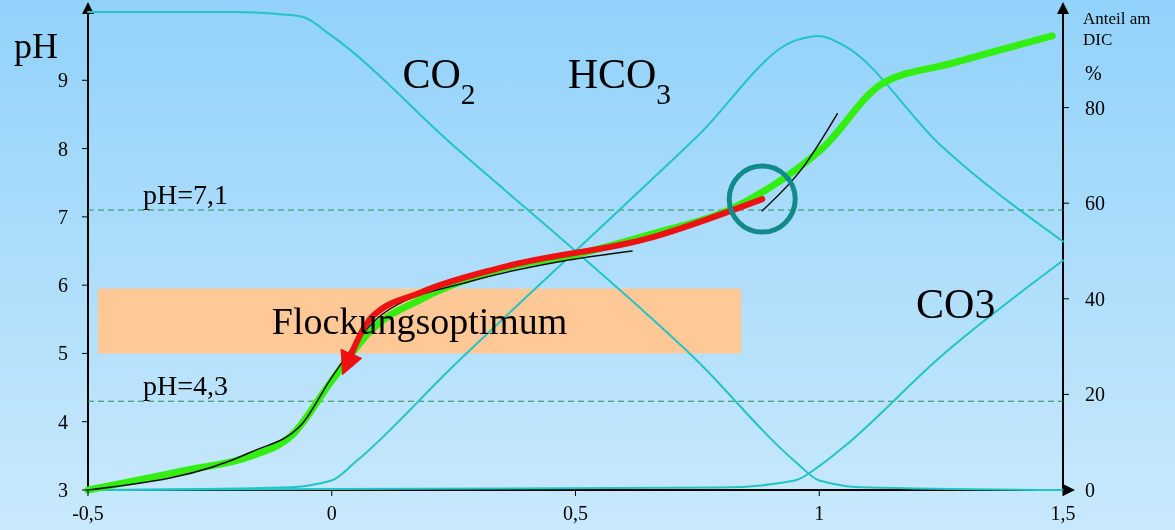  What do you see at coordinates (439, 81) in the screenshot?
I see `series-label: CO$_{2}$` at bounding box center [439, 81].